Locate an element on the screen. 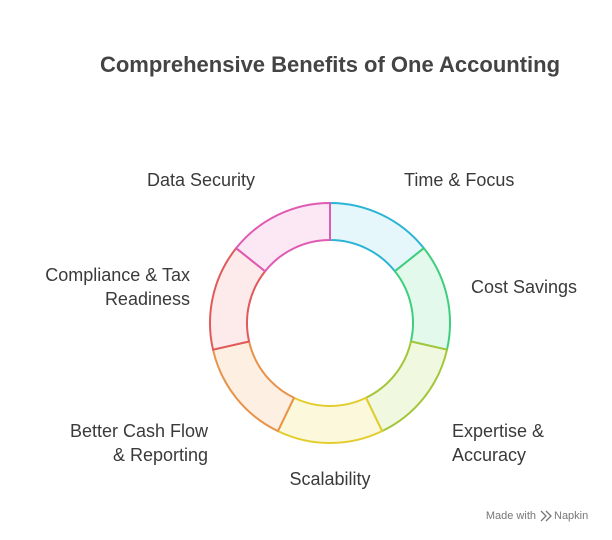 The width and height of the screenshot is (612, 540). segment-label-line: Compliance & Tax is located at coordinates (117, 275).